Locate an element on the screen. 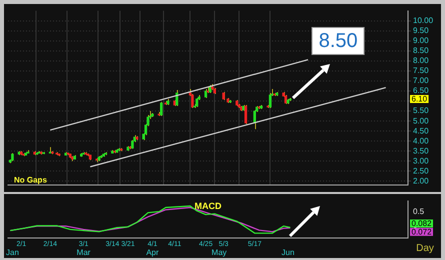 The width and height of the screenshot is (445, 260). y-tick-label: 2.00 is located at coordinates (421, 181).